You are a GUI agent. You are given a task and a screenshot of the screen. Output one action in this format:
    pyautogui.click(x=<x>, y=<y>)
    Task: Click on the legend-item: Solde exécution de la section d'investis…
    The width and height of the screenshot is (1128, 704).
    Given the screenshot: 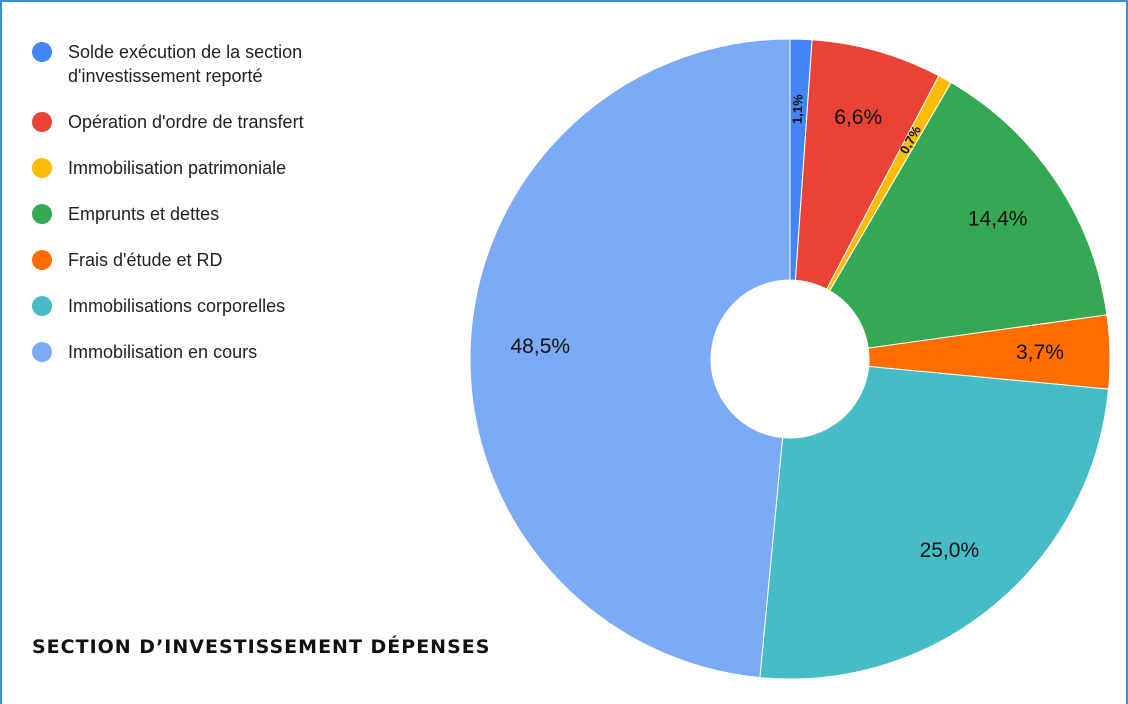 What is the action you would take?
    pyautogui.click(x=195, y=64)
    